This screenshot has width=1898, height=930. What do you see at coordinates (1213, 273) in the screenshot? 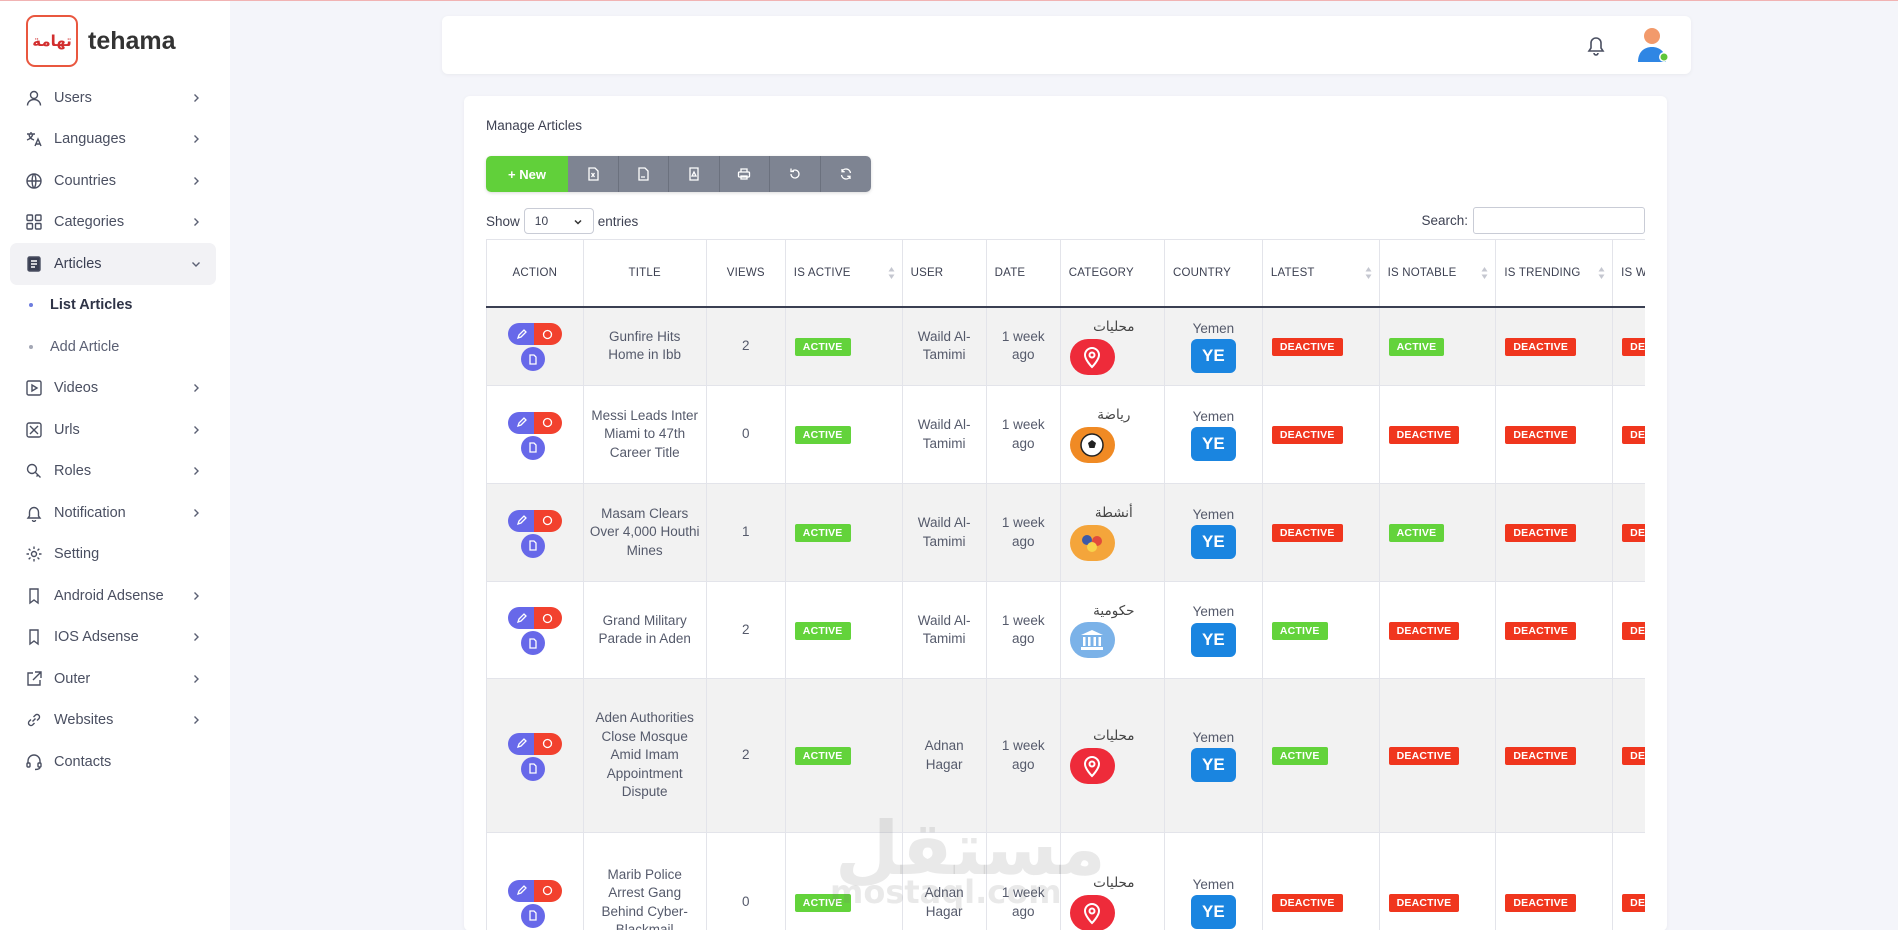
I see `column-header-country: Country` at bounding box center [1213, 273].